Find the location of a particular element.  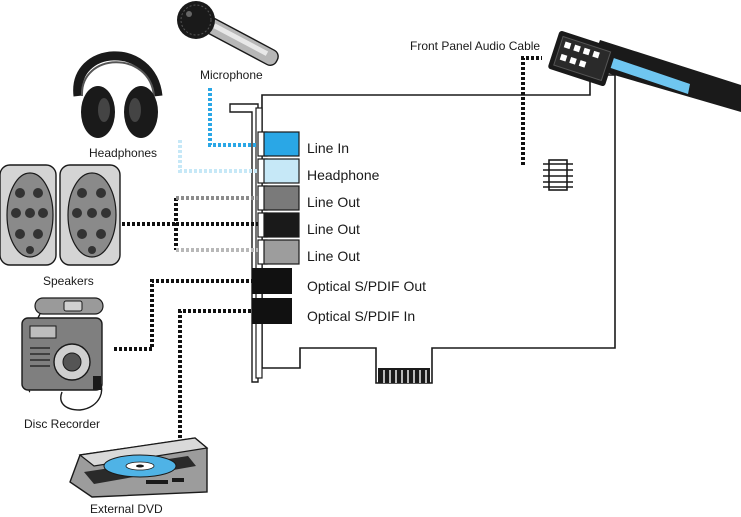

port-label-optical-in: Optical S/PDIF In is located at coordinates (361, 316).